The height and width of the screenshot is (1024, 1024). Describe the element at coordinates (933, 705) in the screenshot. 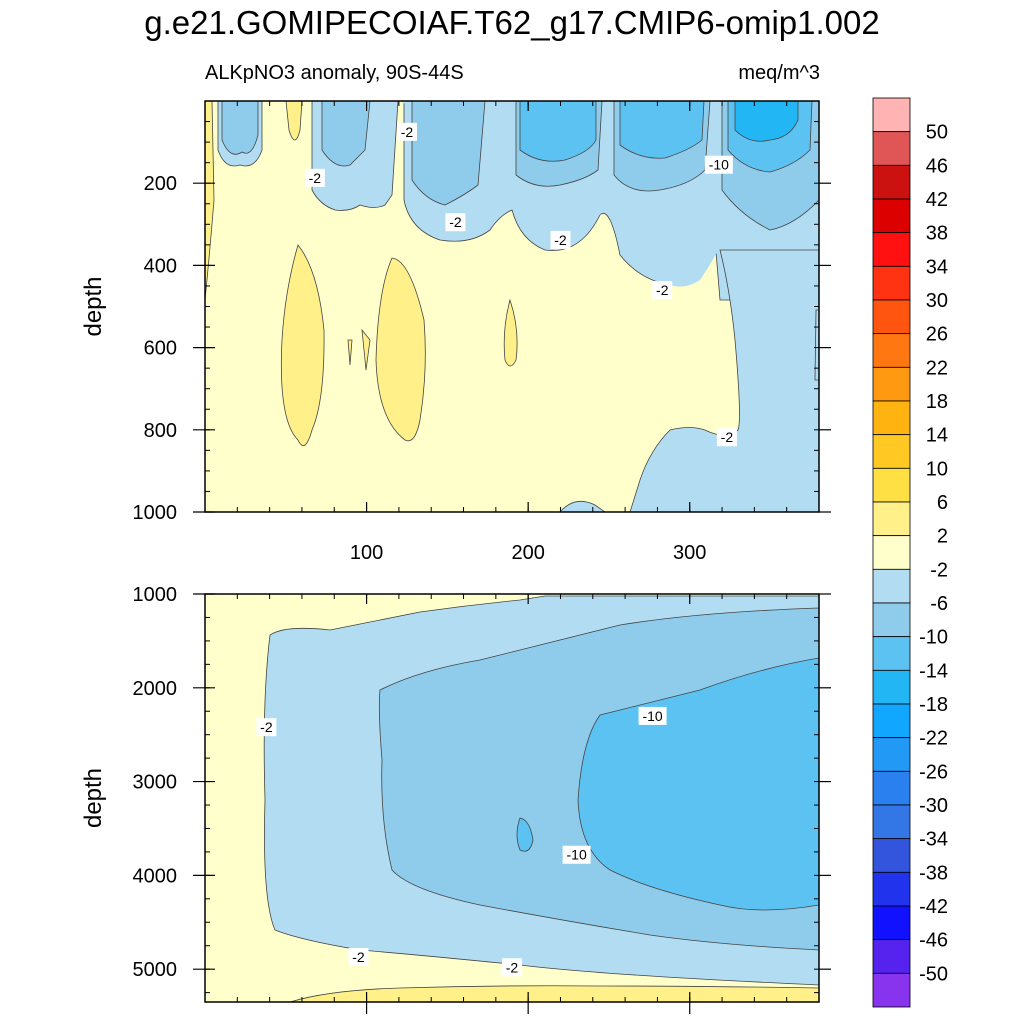

I see `colorbar-label: -18` at that location.